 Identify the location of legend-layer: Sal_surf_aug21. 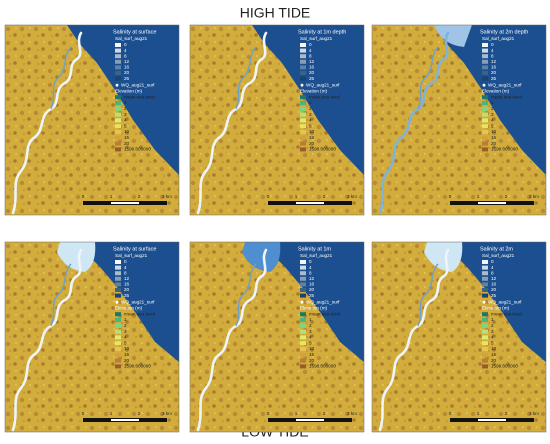
(316, 255).